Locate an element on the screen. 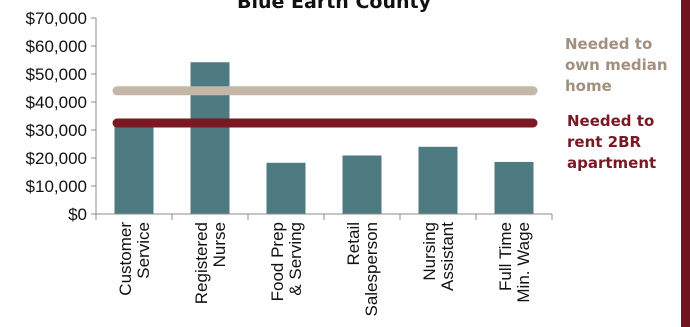  x-tick-label: CustomerService is located at coordinates (134, 259).